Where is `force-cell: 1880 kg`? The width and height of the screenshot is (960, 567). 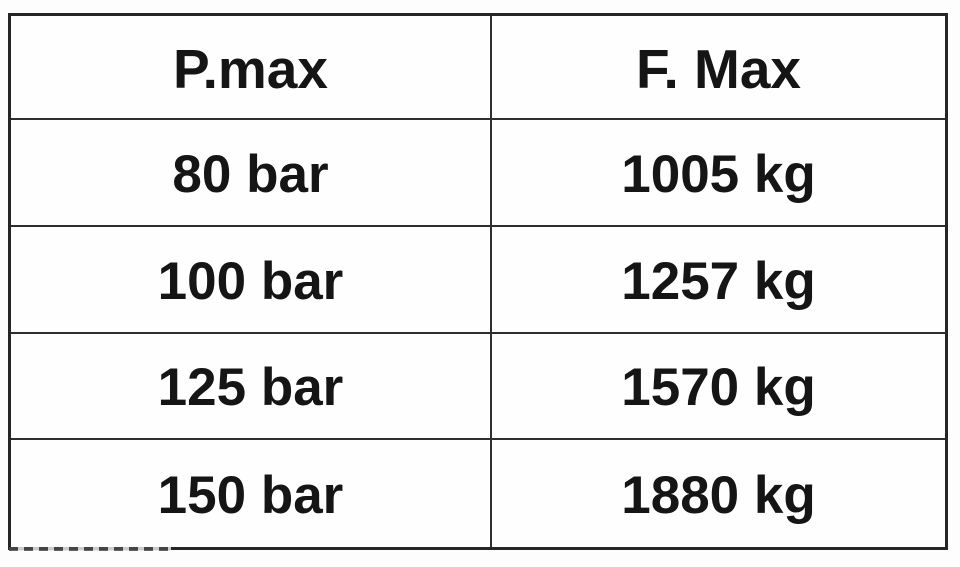 force-cell: 1880 kg is located at coordinates (718, 496).